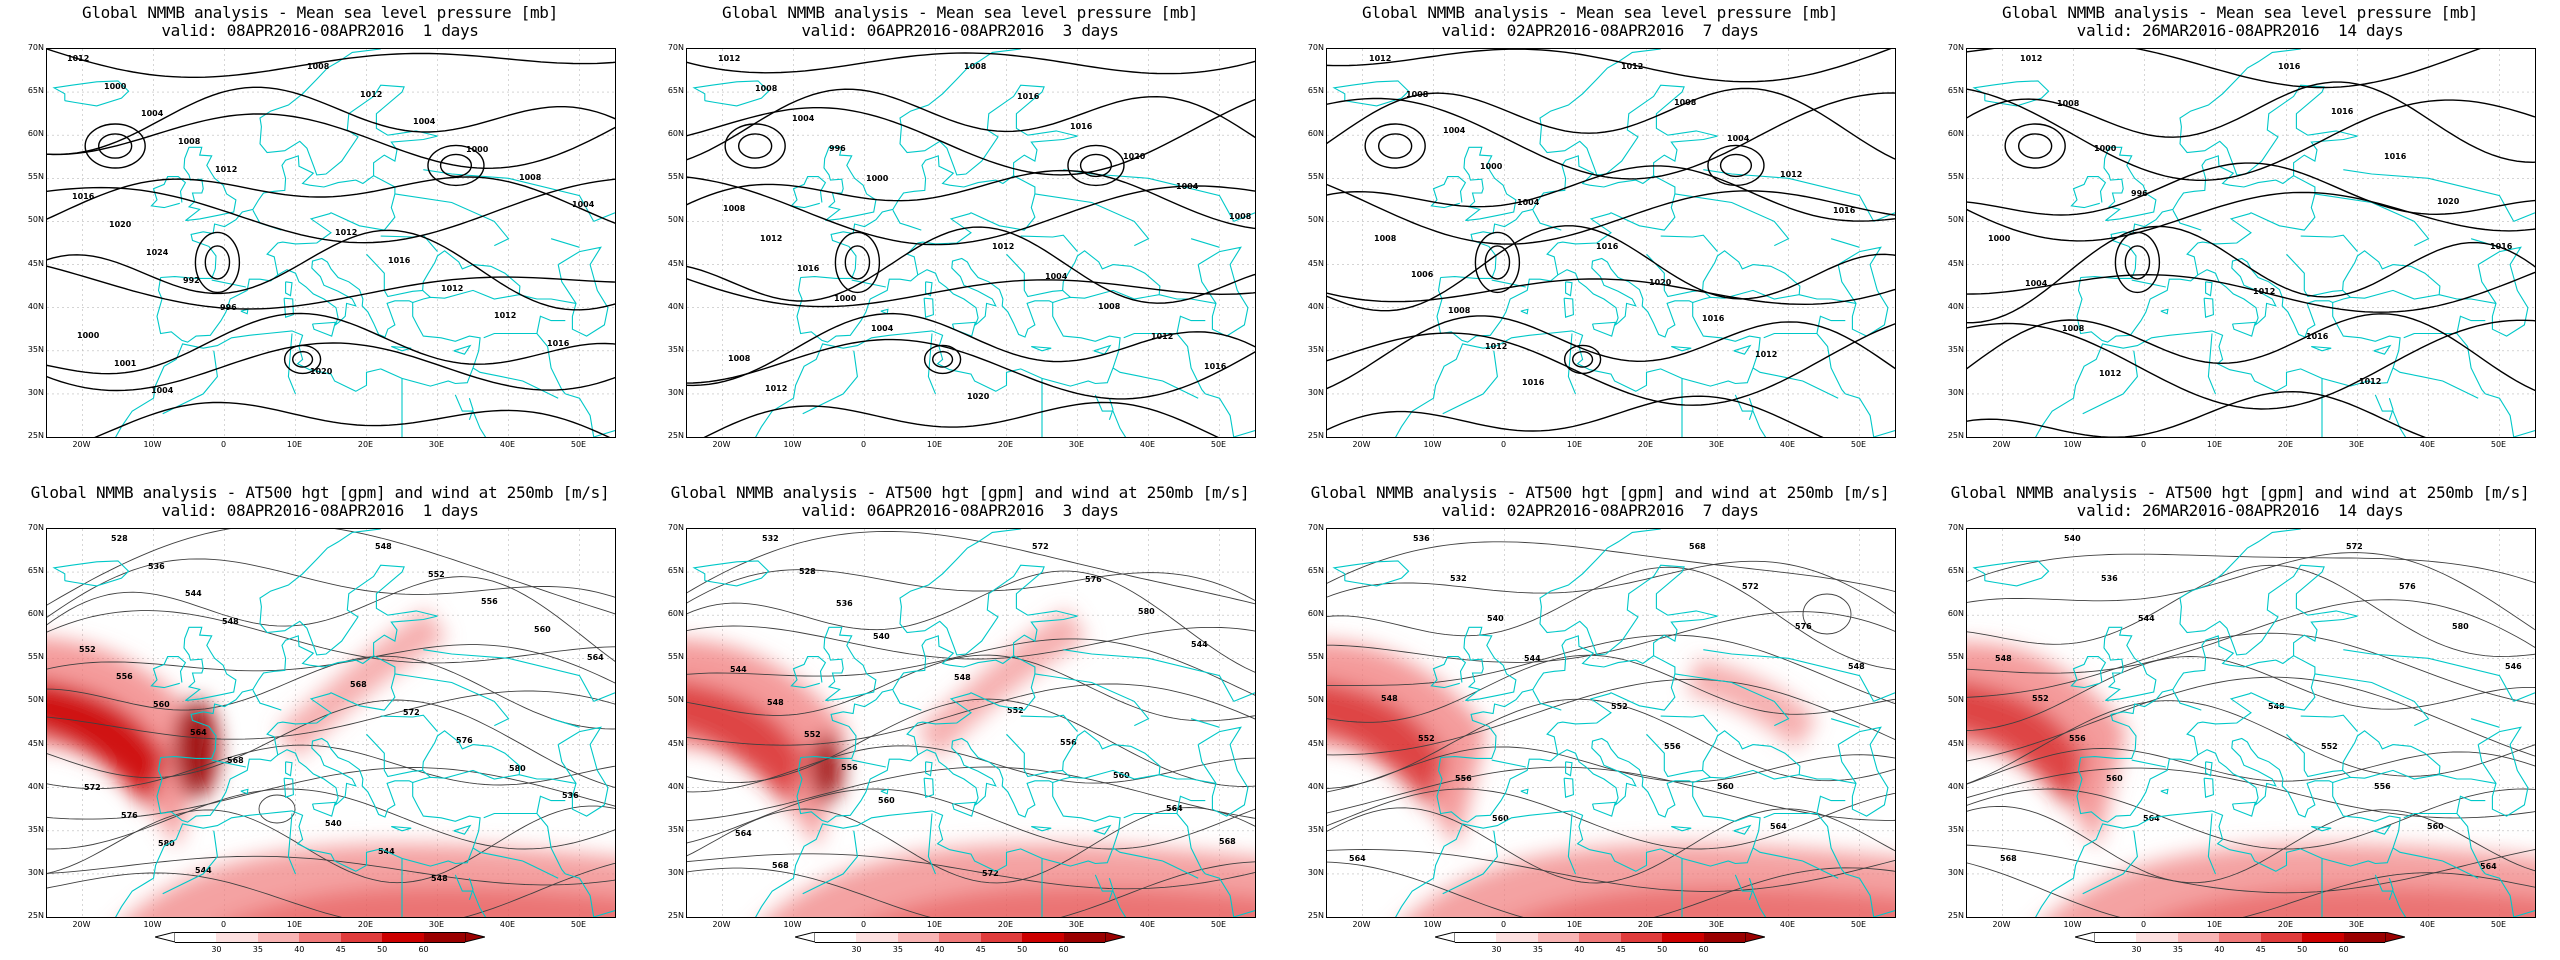 This screenshot has width=2560, height=960. I want to click on contour-label: 1024, so click(157, 252).